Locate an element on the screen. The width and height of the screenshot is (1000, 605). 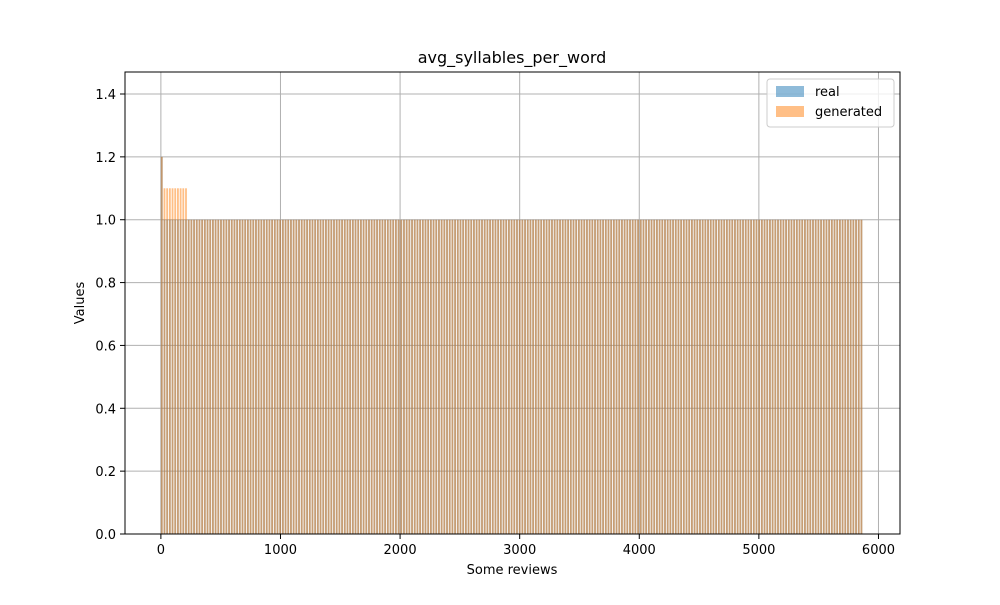
x-tick-label: 6000 is located at coordinates (878, 550).